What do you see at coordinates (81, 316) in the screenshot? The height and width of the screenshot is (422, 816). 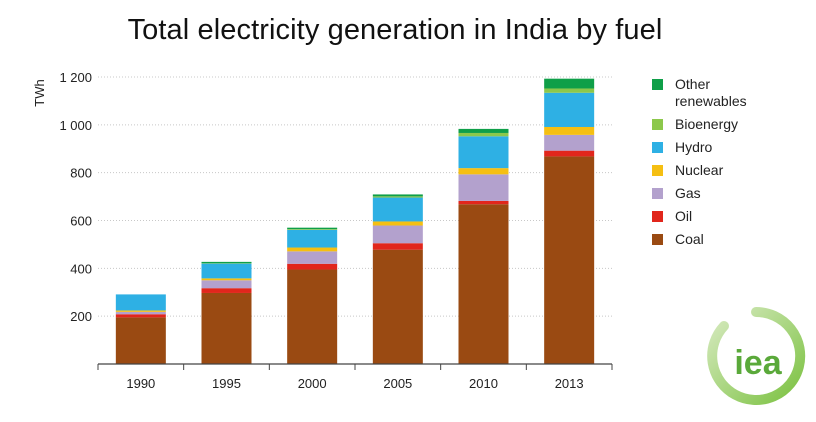 I see `y-tick-label: 200` at bounding box center [81, 316].